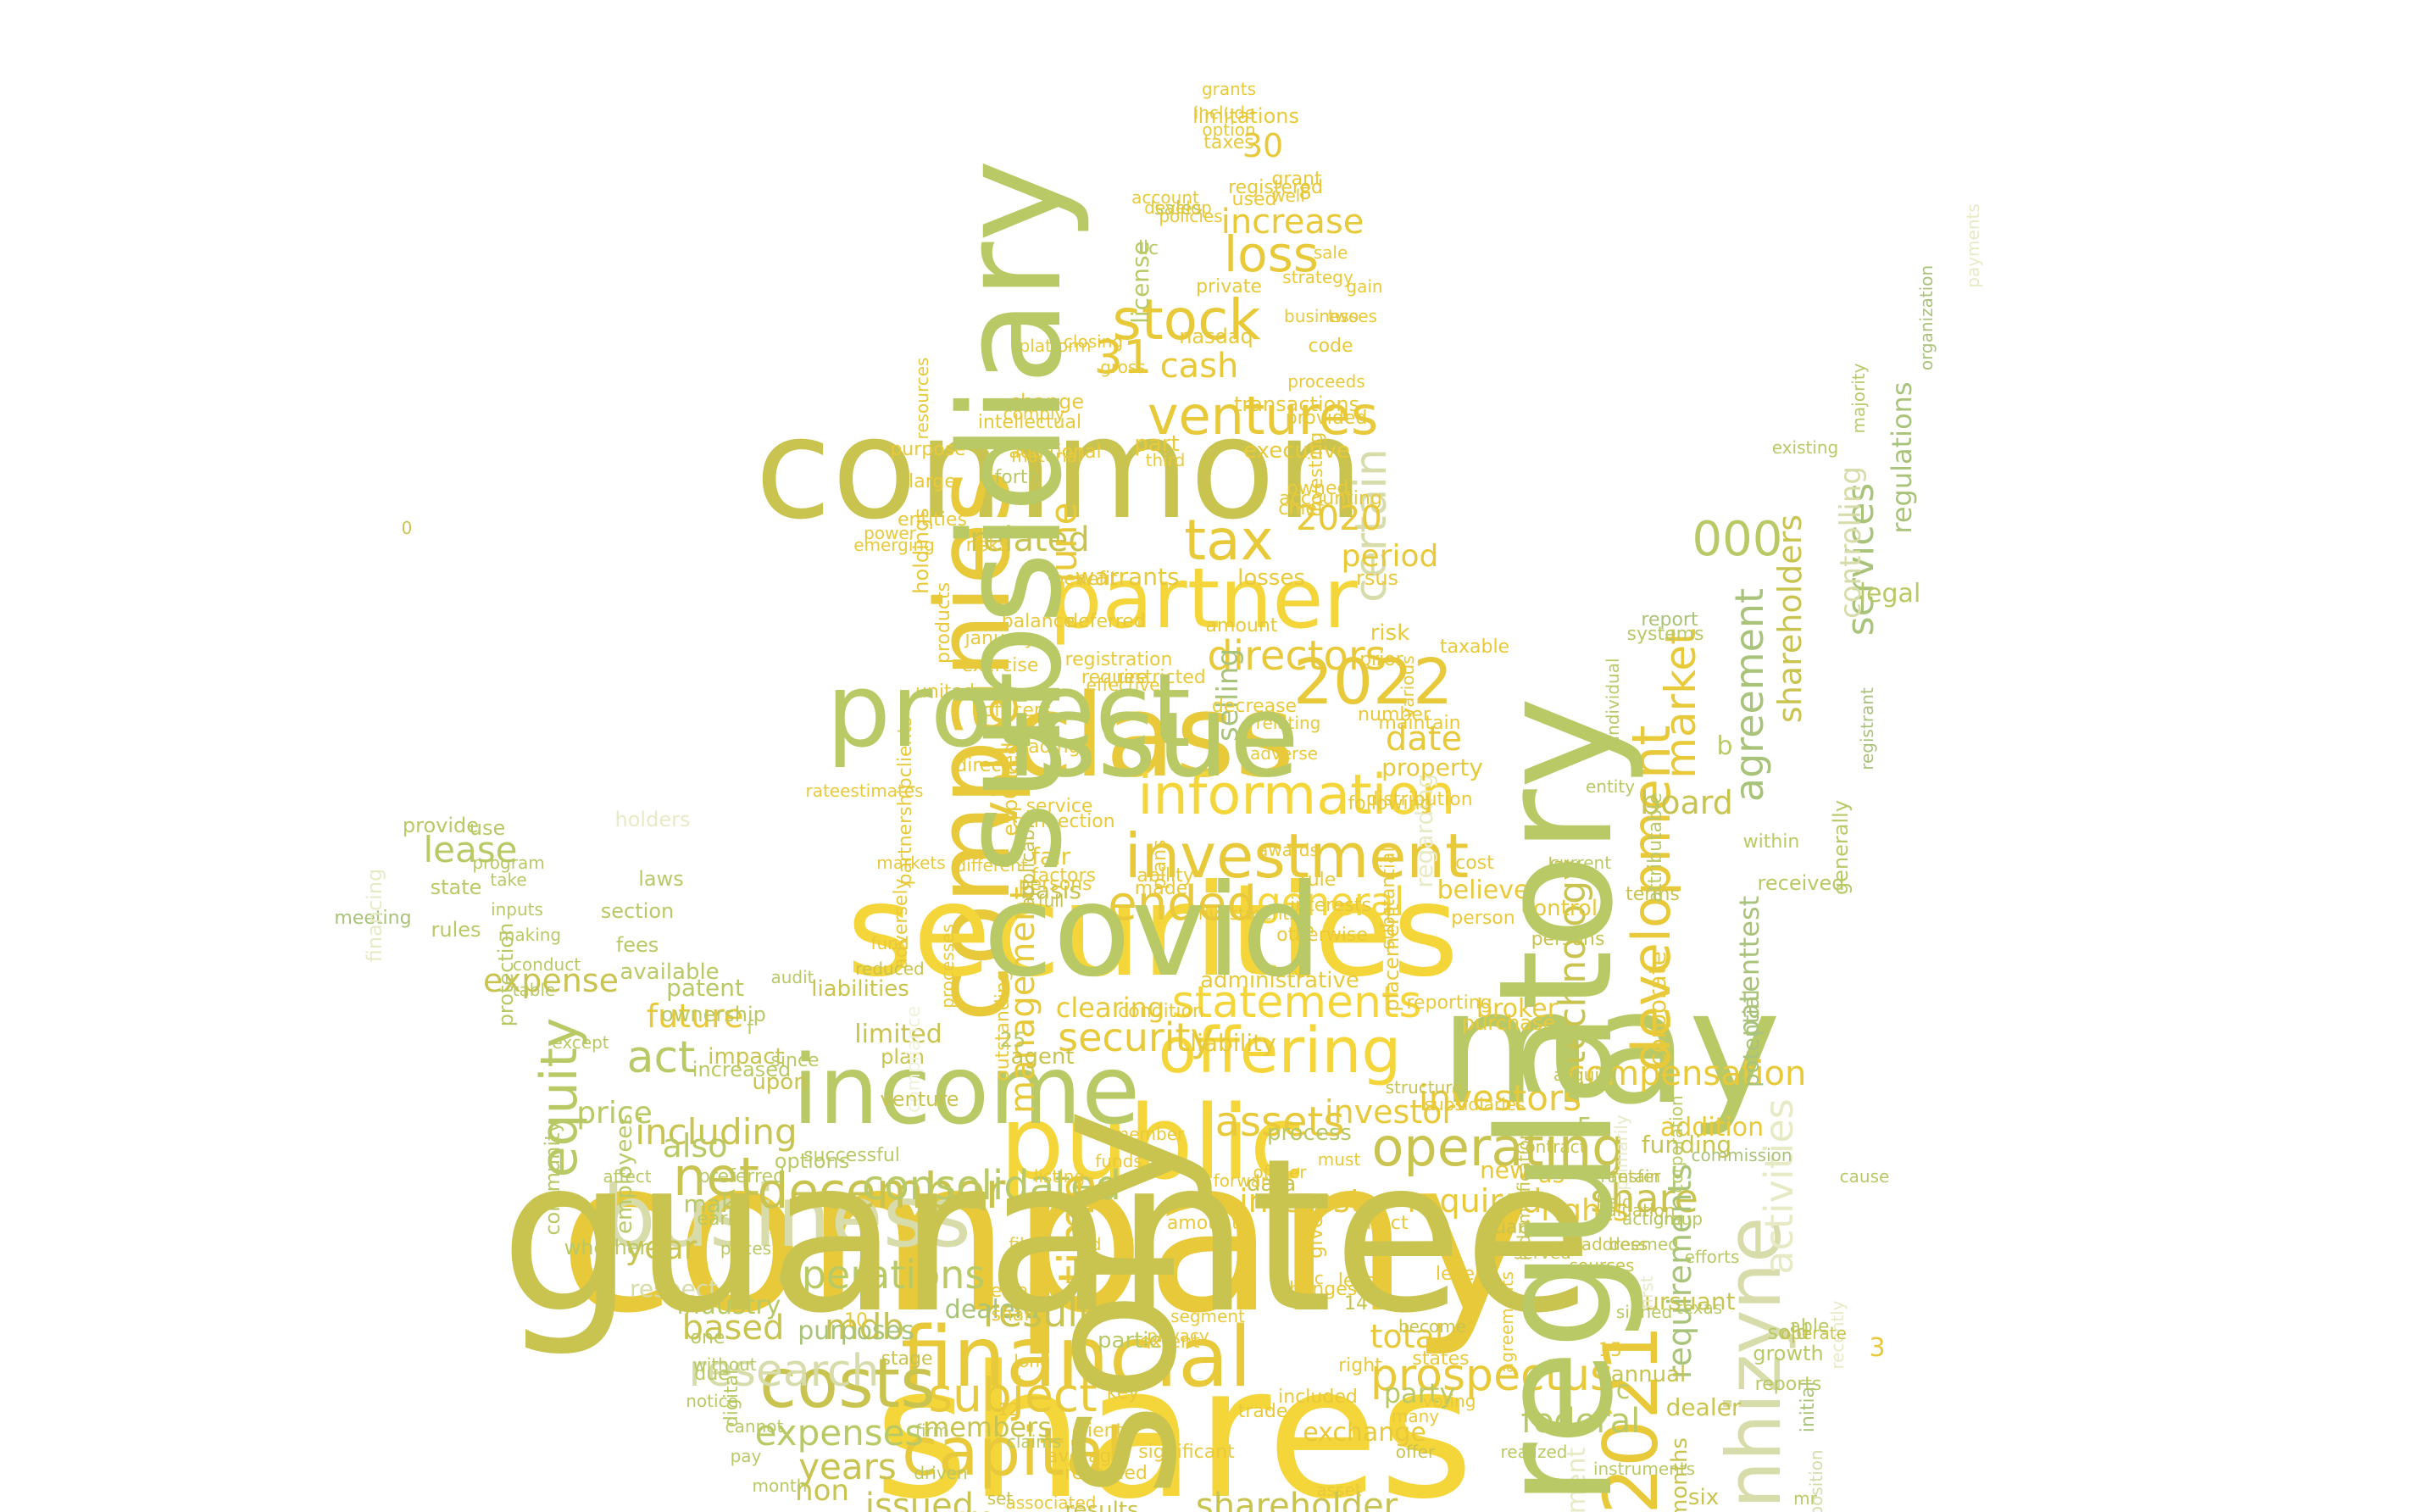 The image size is (2412, 1512). Describe the element at coordinates (1338, 1490) in the screenshot. I see `word-asset: asset` at that location.